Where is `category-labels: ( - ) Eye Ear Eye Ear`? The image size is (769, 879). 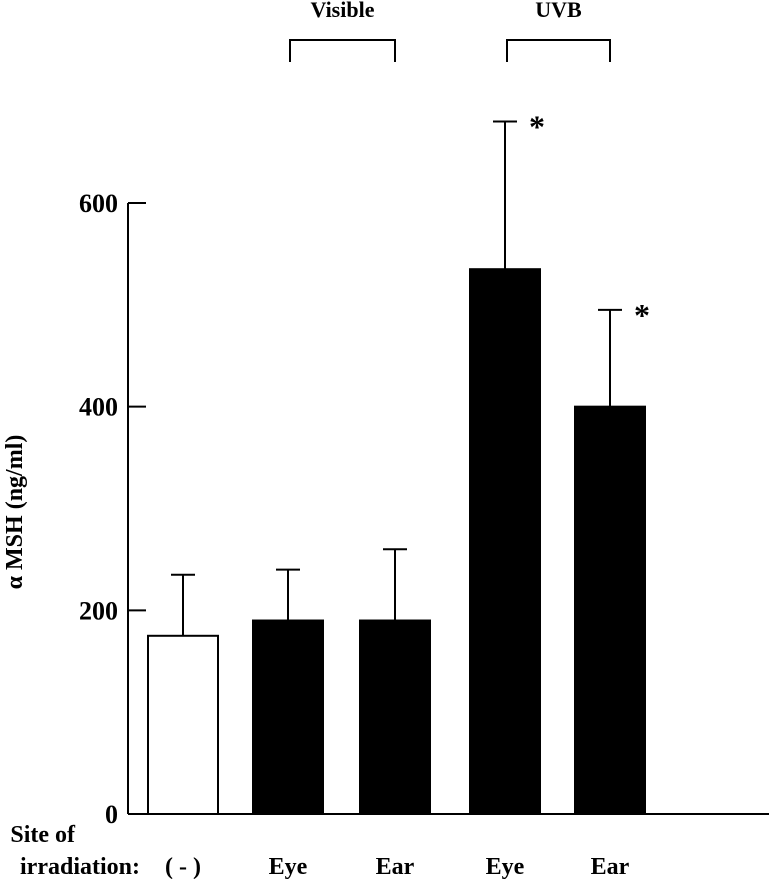
category-labels: ( - ) Eye Ear Eye Ear is located at coordinates (397, 866).